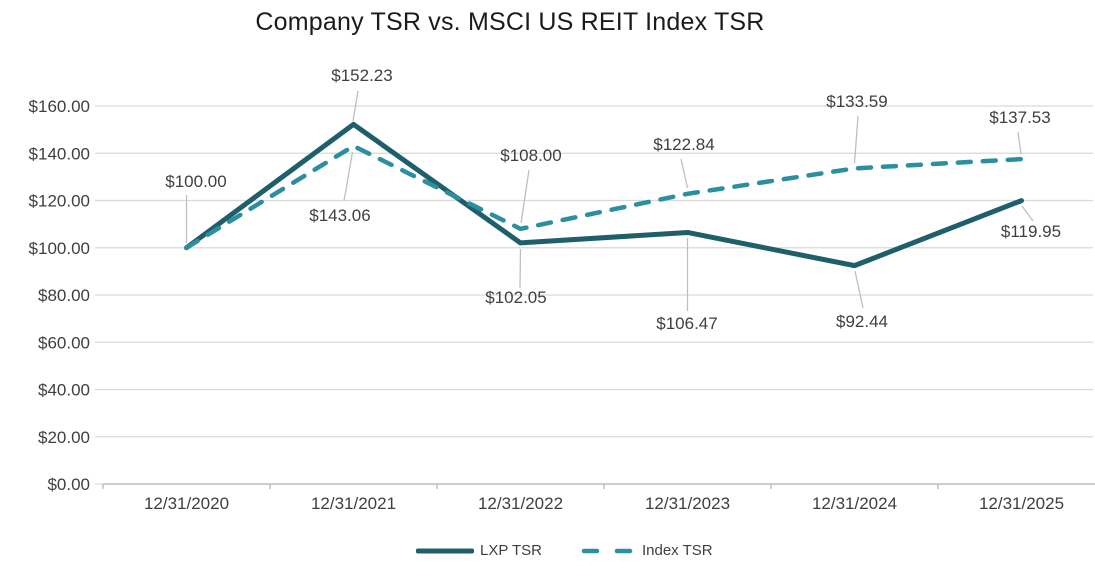 The height and width of the screenshot is (578, 1095). What do you see at coordinates (64, 437) in the screenshot?
I see `y-axis-tick-label: $20.00` at bounding box center [64, 437].